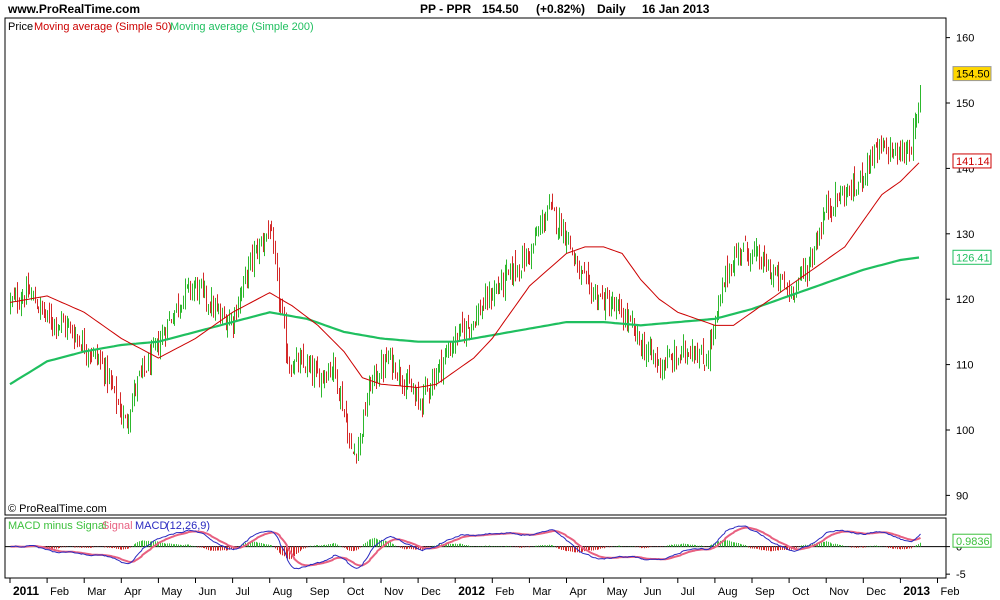  What do you see at coordinates (103, 27) in the screenshot?
I see `legend-ma50-label: Moving average (Simple 50)` at bounding box center [103, 27].